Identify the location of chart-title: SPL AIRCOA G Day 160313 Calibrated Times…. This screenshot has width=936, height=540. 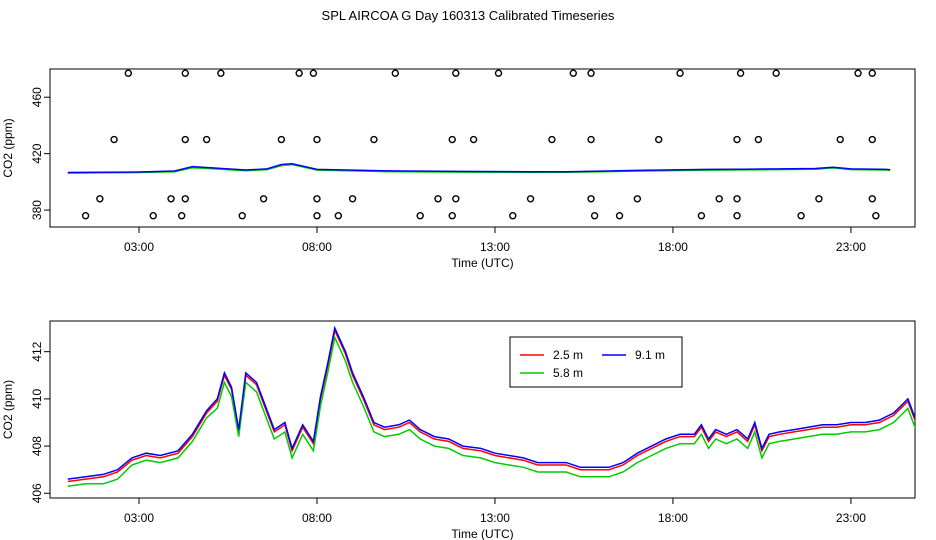
(468, 15).